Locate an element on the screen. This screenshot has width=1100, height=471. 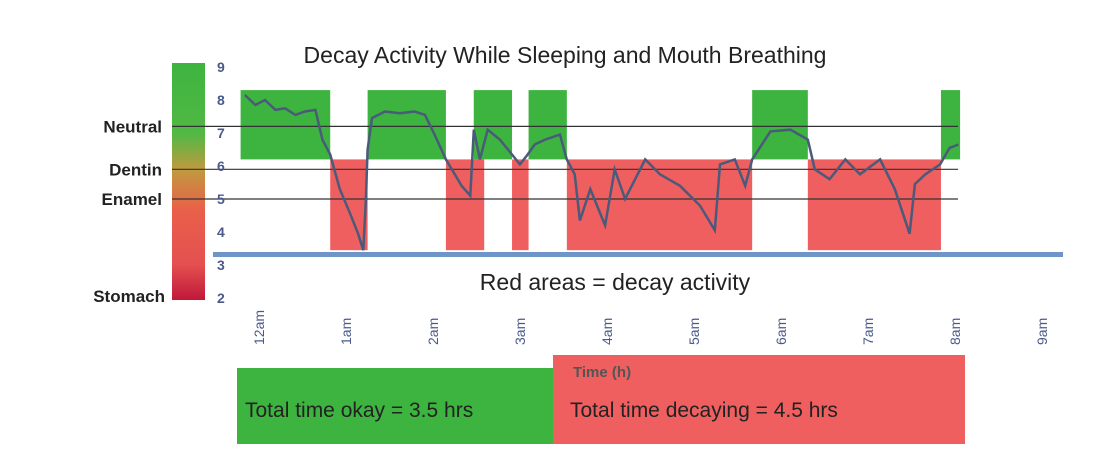
x-tick-label: 7am is located at coordinates (868, 331).